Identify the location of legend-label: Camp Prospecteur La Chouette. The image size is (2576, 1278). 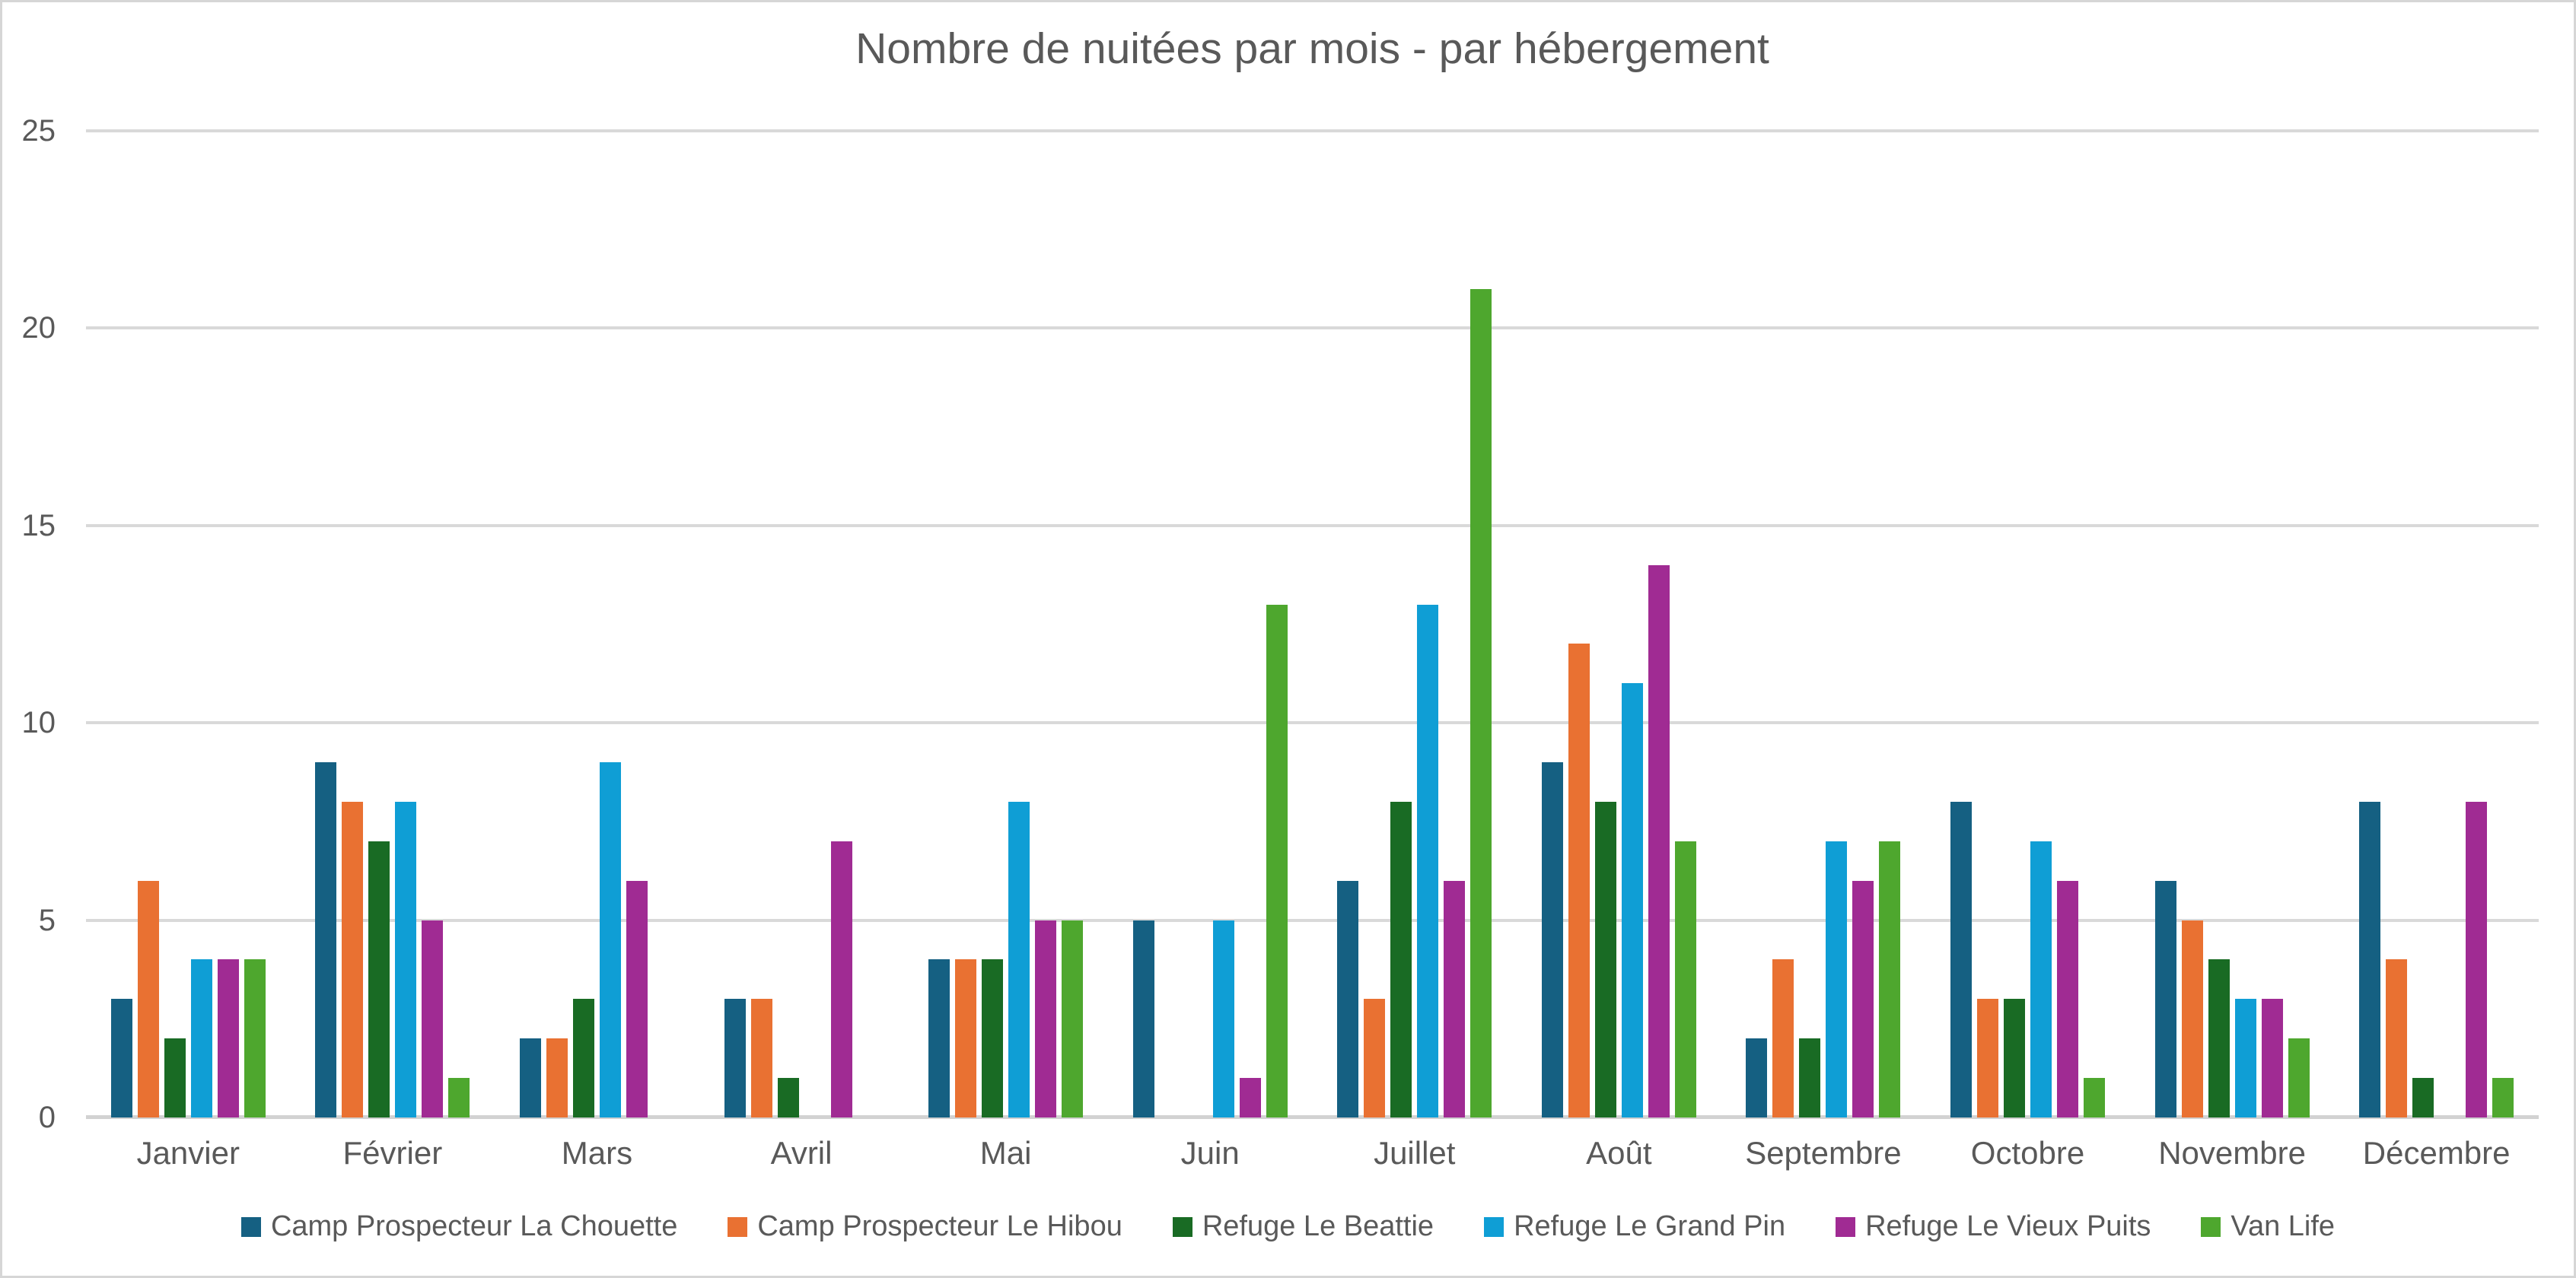
(474, 1226).